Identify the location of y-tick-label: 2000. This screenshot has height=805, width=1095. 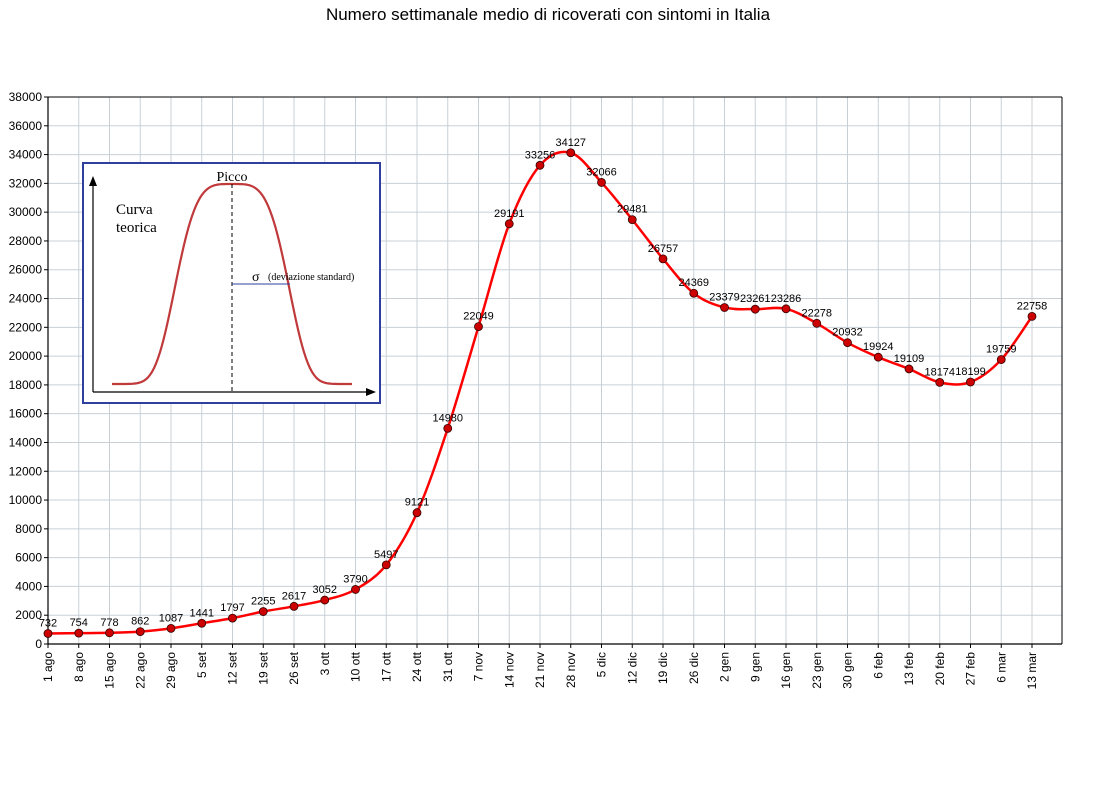
(28, 615).